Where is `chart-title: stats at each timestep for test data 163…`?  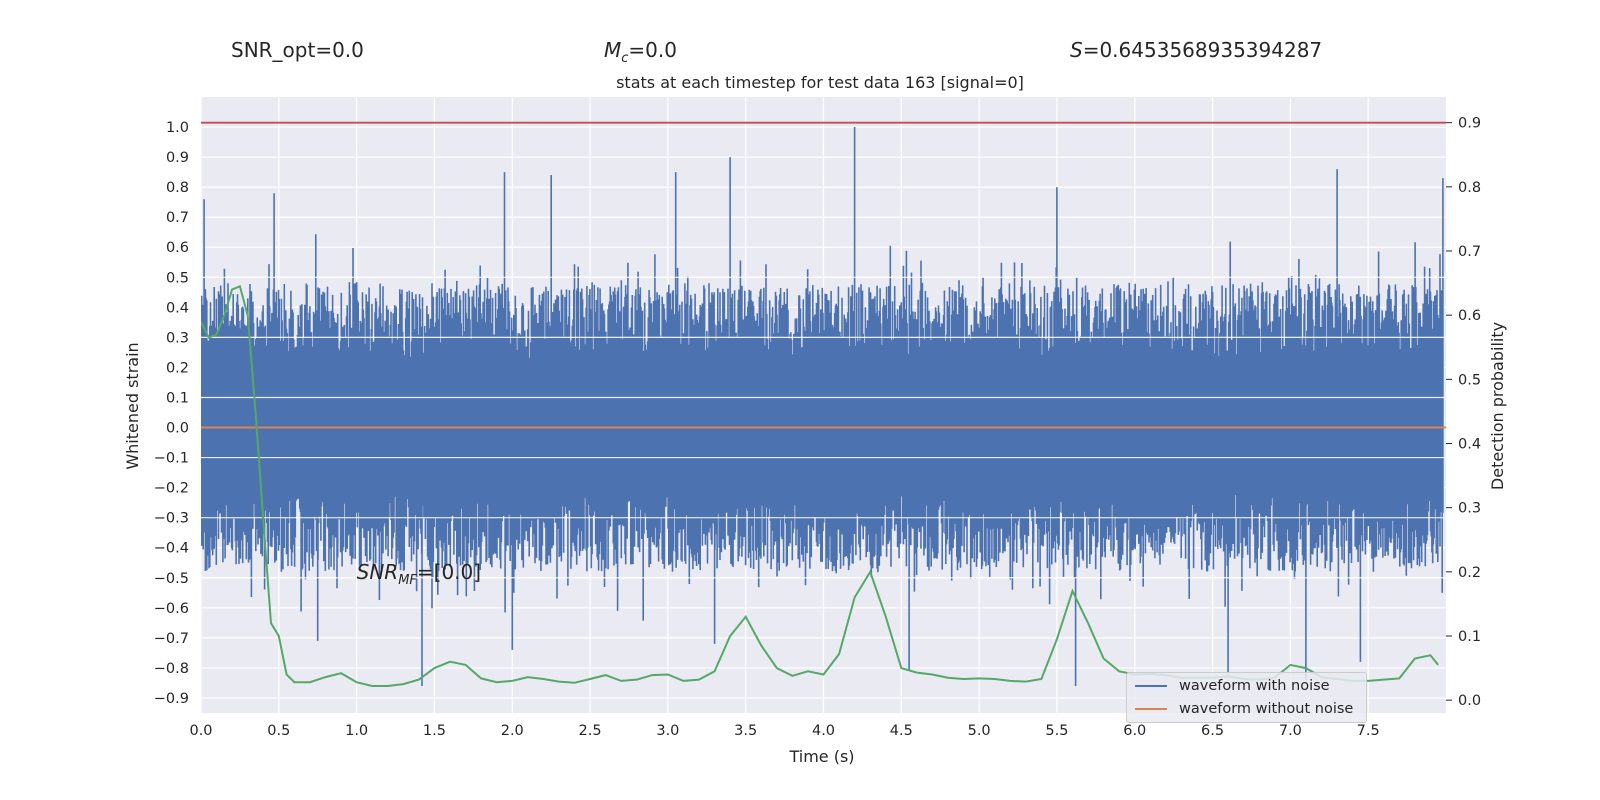 chart-title: stats at each timestep for test data 163… is located at coordinates (820, 82).